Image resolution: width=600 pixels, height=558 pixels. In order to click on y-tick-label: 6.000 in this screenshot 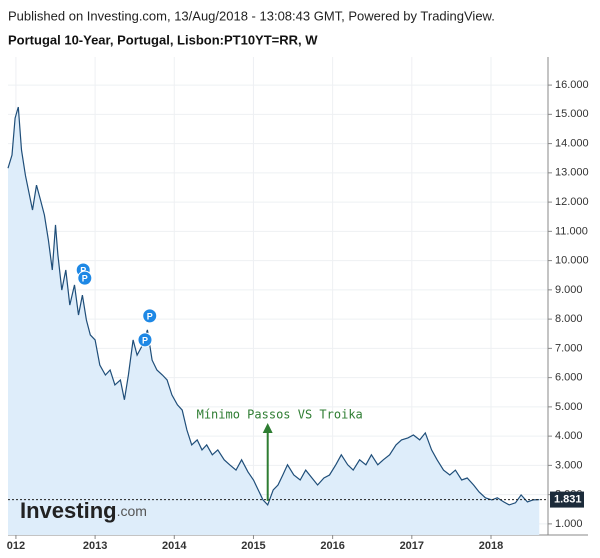, I will do `click(569, 378)`.